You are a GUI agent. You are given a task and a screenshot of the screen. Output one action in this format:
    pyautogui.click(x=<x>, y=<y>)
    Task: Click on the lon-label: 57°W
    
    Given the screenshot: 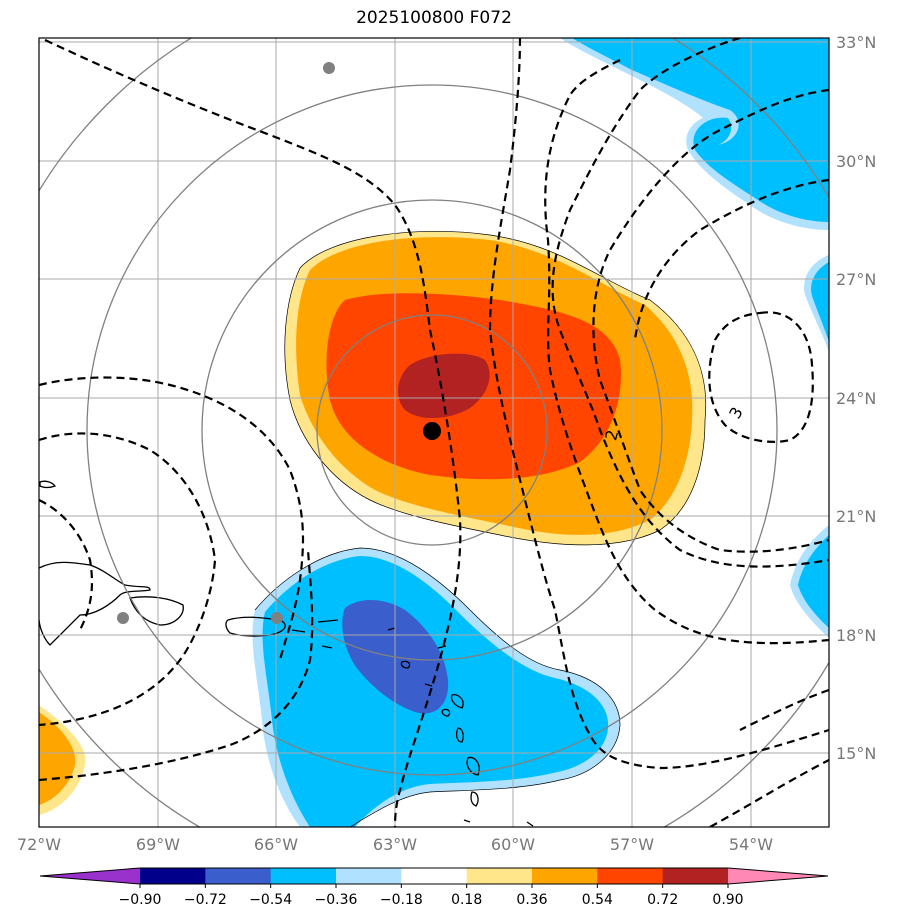 What is the action you would take?
    pyautogui.click(x=632, y=844)
    